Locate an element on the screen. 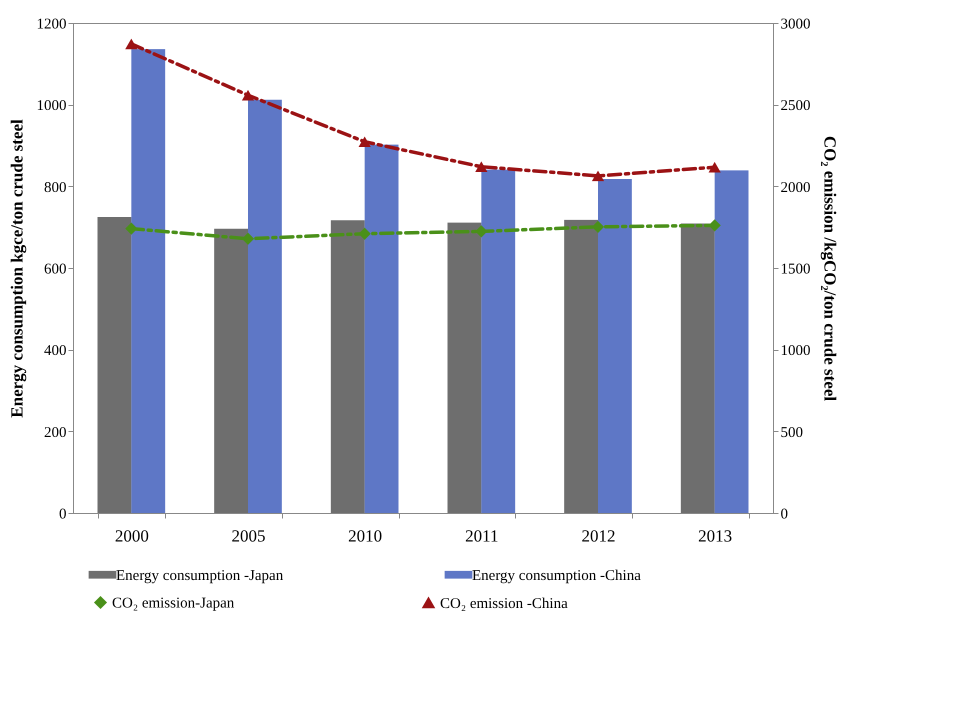  x-tick-label: 2012 is located at coordinates (599, 536).